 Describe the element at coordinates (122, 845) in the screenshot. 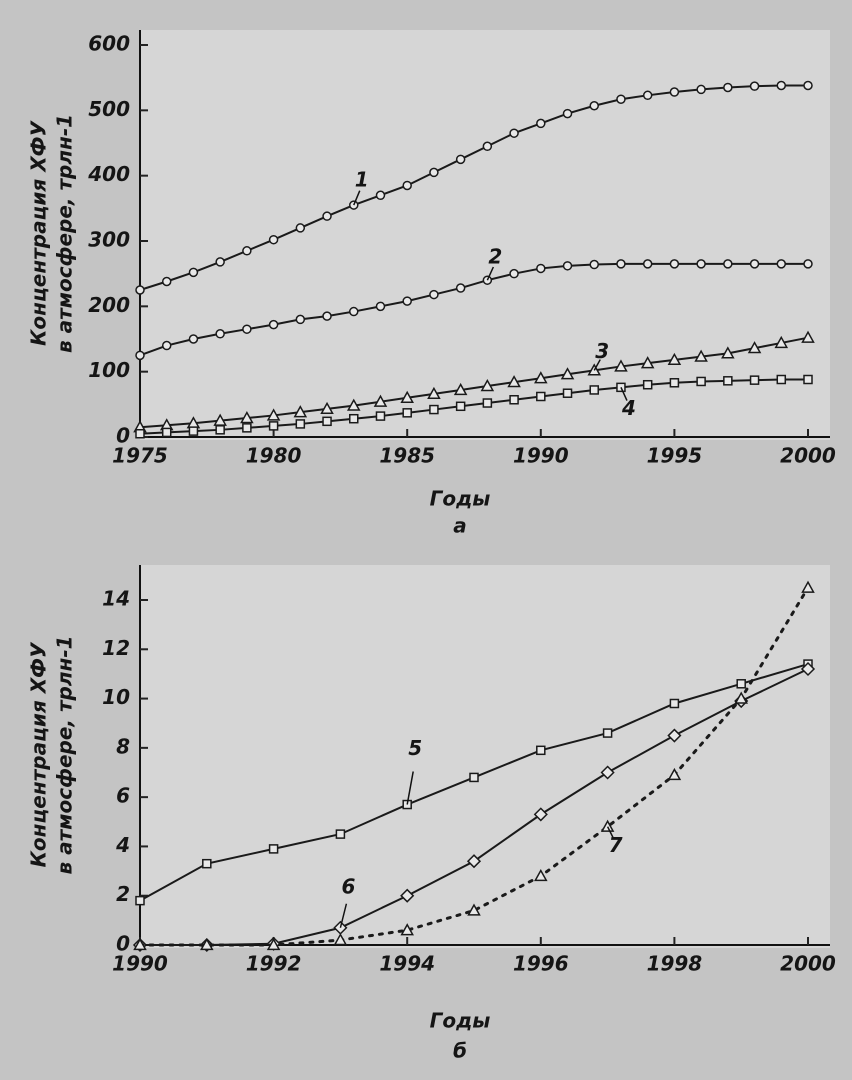

I see `y-tick-label: 4` at that location.